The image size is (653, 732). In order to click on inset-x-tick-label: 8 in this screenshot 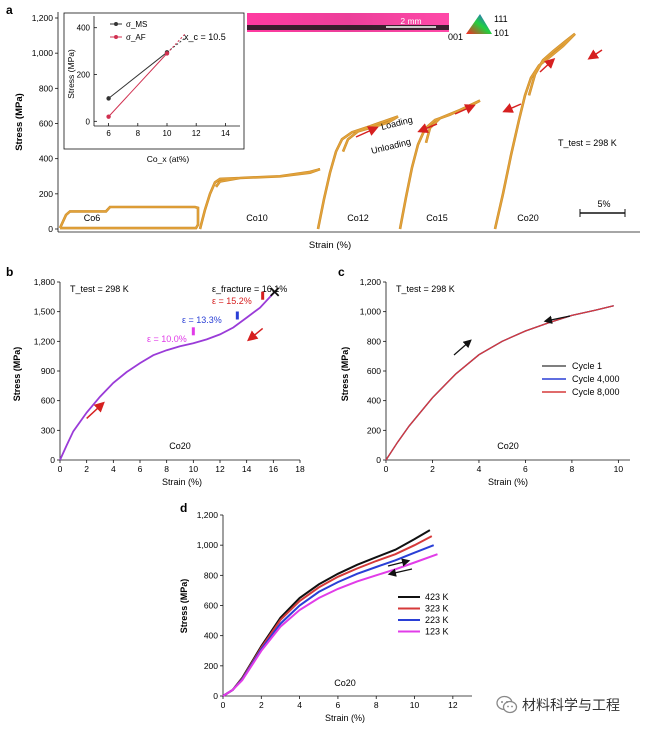, I will do `click(138, 133)`.